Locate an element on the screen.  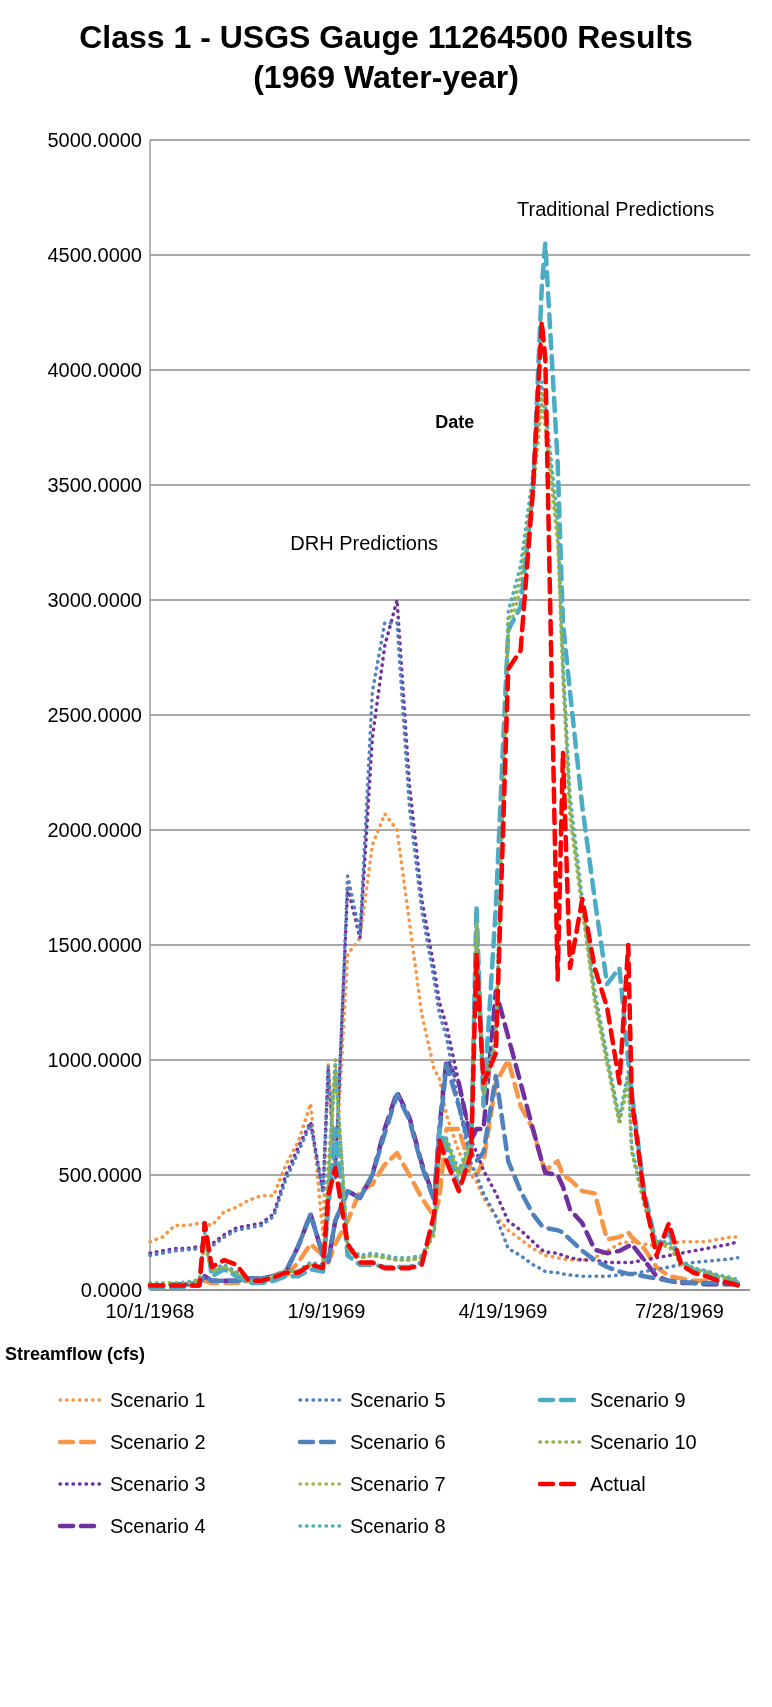
annotation: DRH Predictions is located at coordinates (364, 542).